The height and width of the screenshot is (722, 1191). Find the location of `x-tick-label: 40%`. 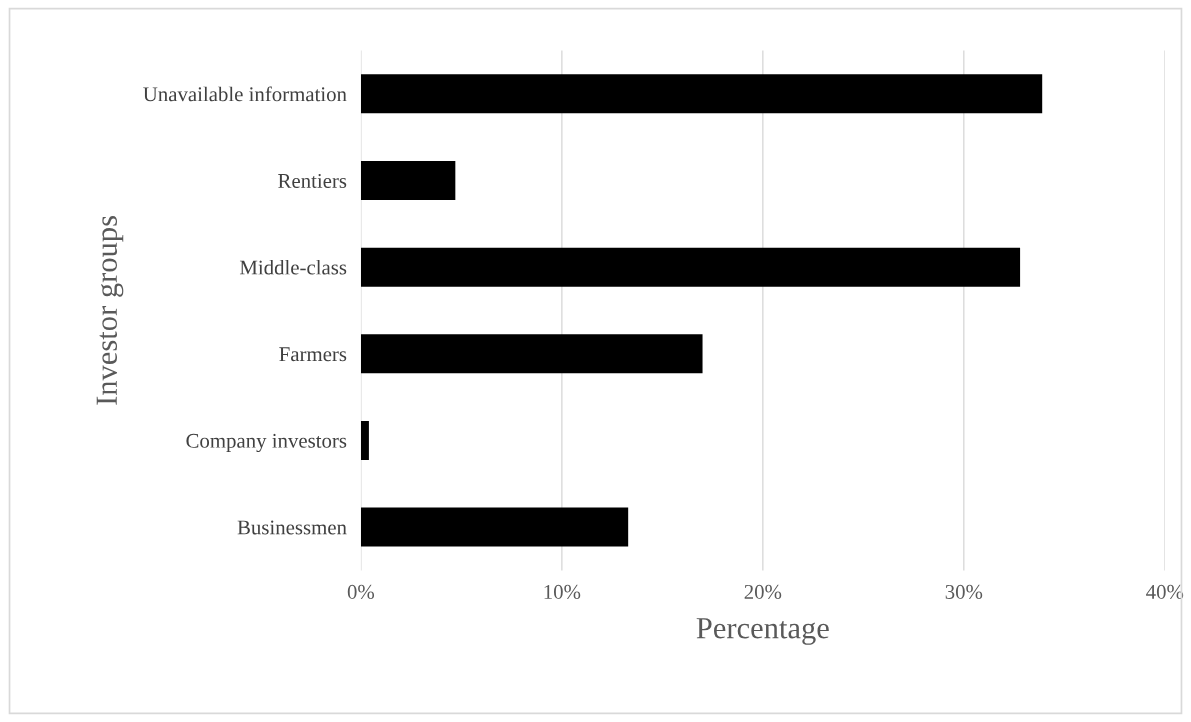

x-tick-label: 40% is located at coordinates (1165, 591).